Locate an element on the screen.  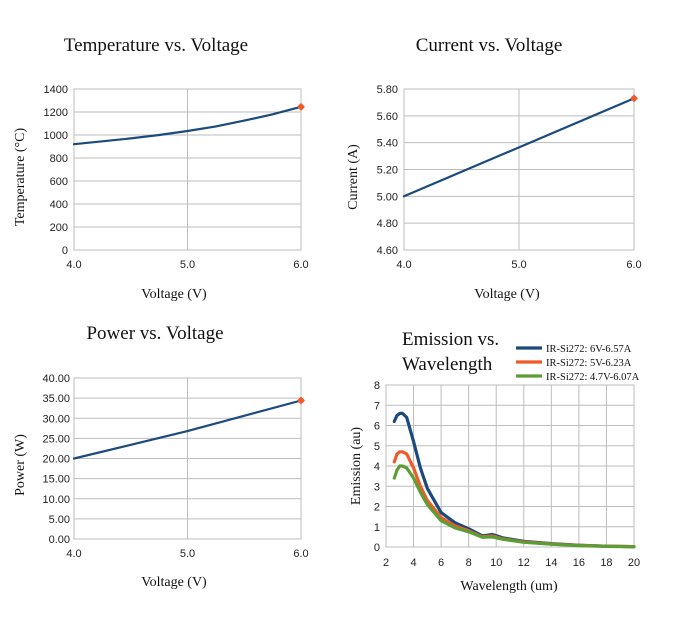
x-tick-label: 20 is located at coordinates (634, 563).